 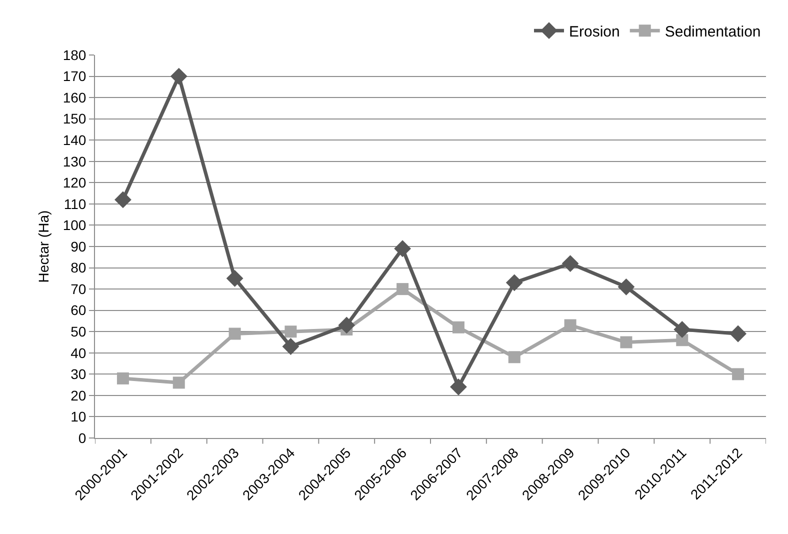 What do you see at coordinates (43, 246) in the screenshot?
I see `y-axis-title: Hectar (Ha)` at bounding box center [43, 246].